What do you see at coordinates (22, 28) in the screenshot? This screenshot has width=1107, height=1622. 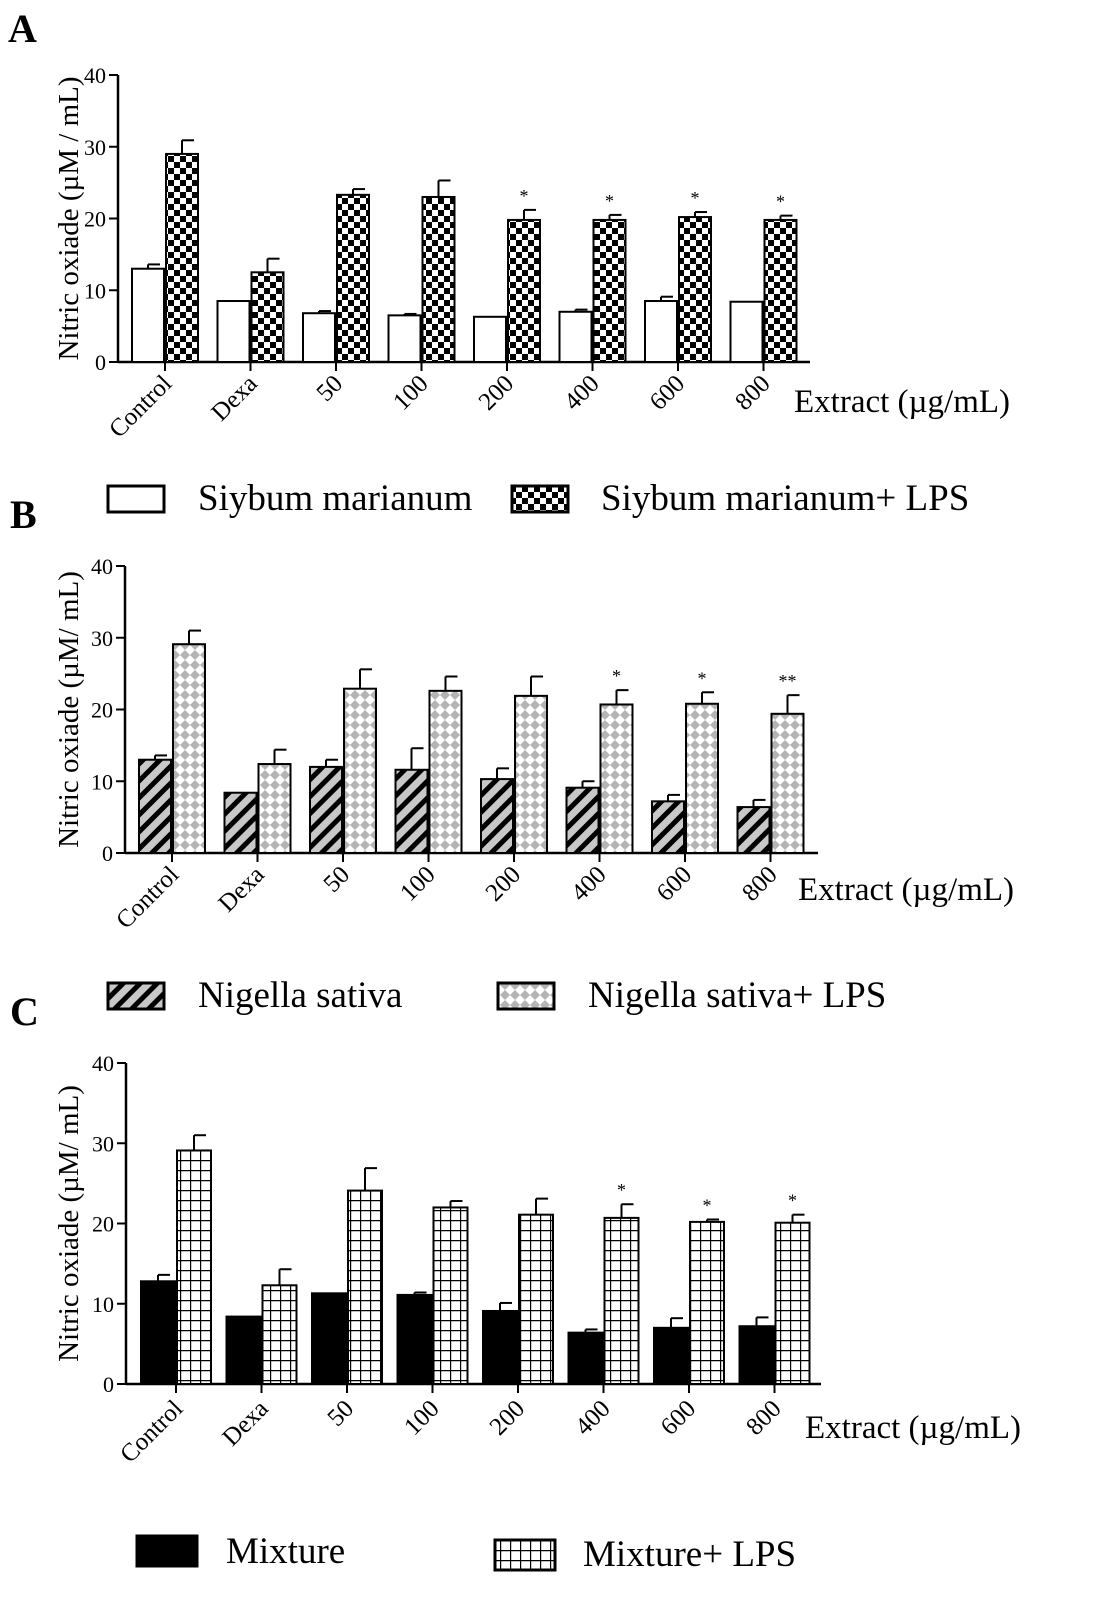 I see `panel-letter: A` at bounding box center [22, 28].